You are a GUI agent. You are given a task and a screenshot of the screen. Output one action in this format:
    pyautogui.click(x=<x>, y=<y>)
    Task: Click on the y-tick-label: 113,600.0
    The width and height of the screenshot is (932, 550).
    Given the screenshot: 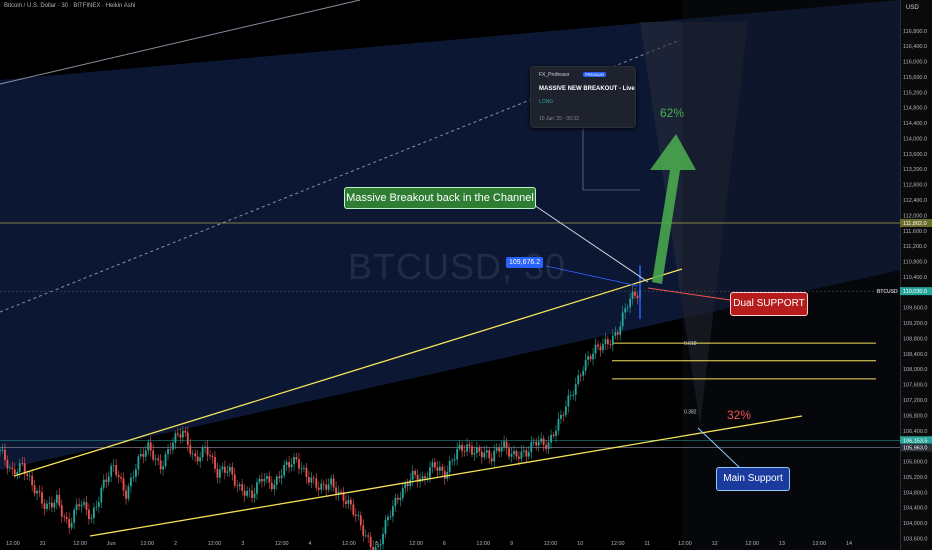 What is the action you would take?
    pyautogui.click(x=915, y=155)
    